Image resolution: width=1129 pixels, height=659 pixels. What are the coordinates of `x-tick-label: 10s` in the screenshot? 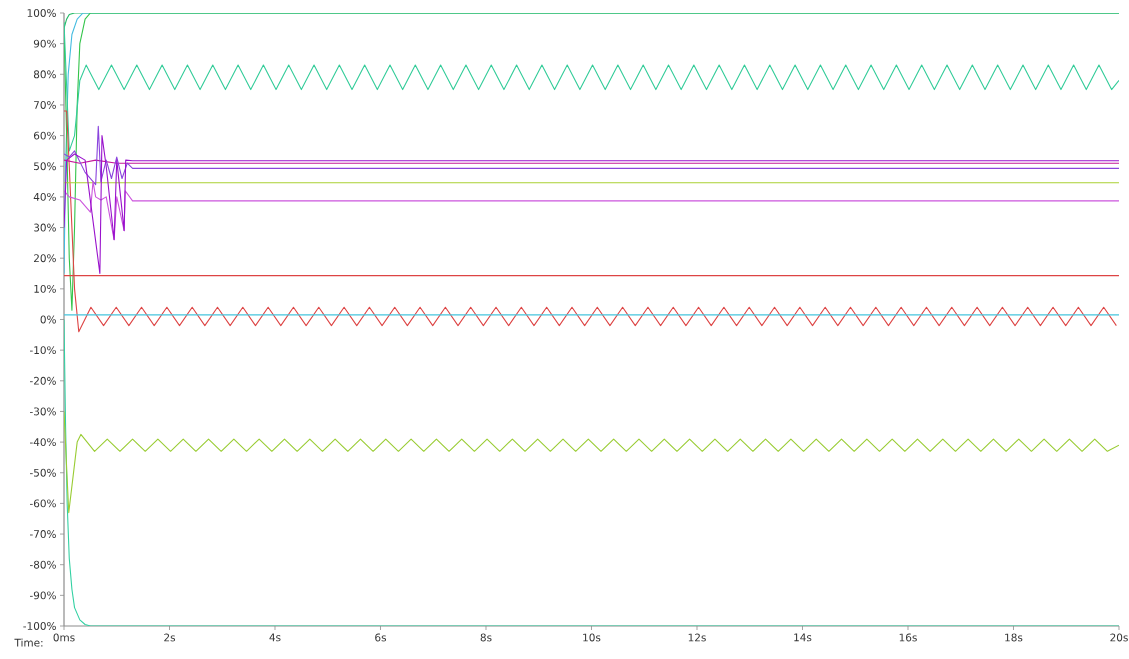 It's located at (592, 637).